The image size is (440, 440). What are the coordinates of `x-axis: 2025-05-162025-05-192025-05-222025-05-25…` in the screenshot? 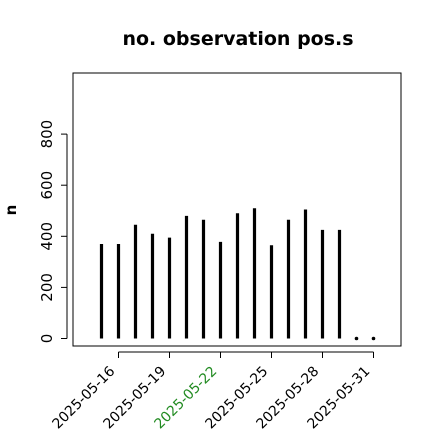 It's located at (211, 391).